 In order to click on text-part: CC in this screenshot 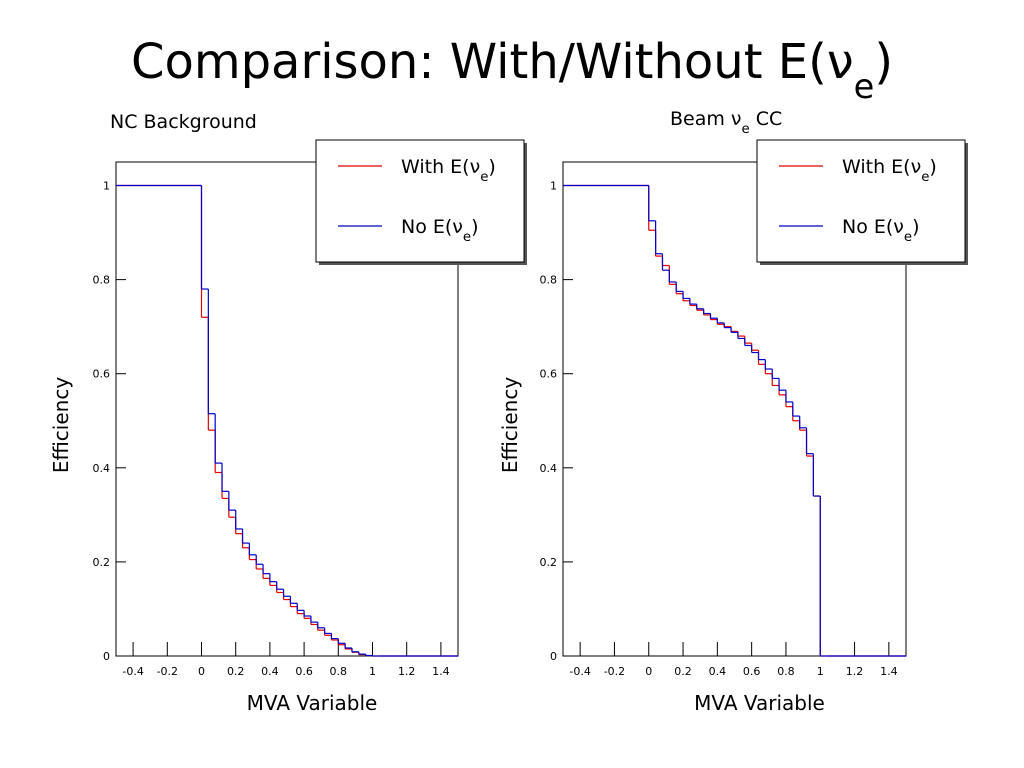, I will do `click(766, 119)`.